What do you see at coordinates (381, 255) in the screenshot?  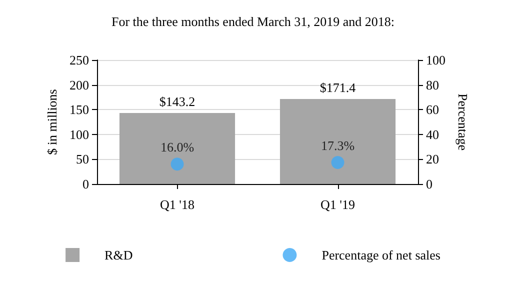 I see `legend-label: Percentage of net sales` at bounding box center [381, 255].